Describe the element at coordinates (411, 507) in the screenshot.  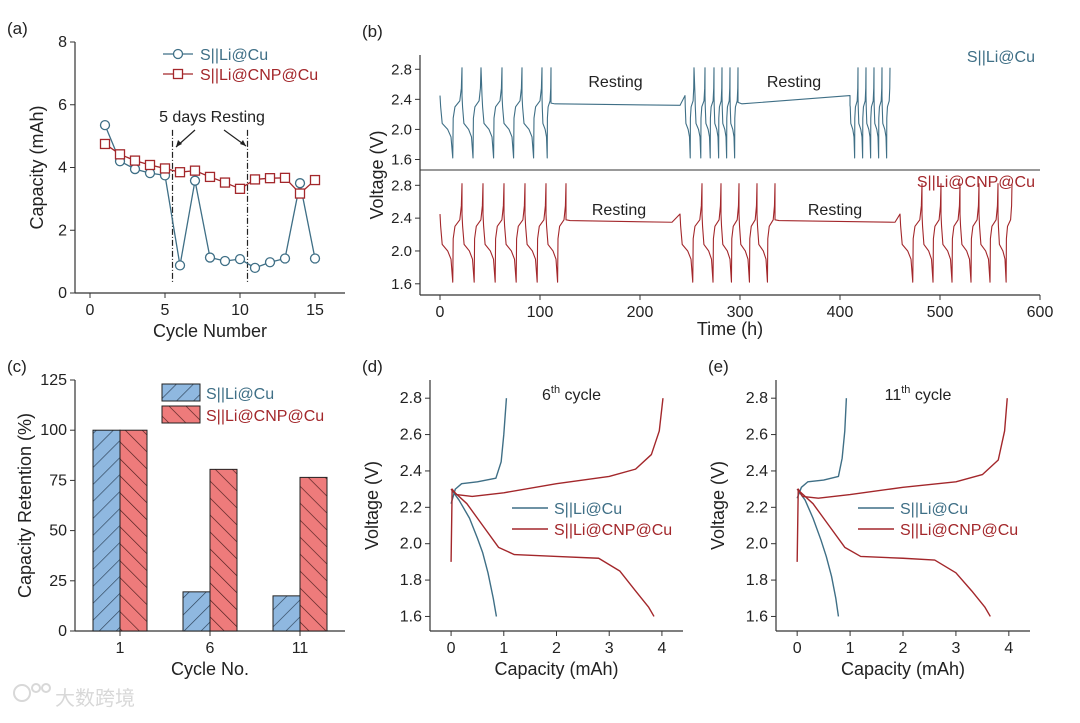
I see `y-tick-label: 2.2` at that location.